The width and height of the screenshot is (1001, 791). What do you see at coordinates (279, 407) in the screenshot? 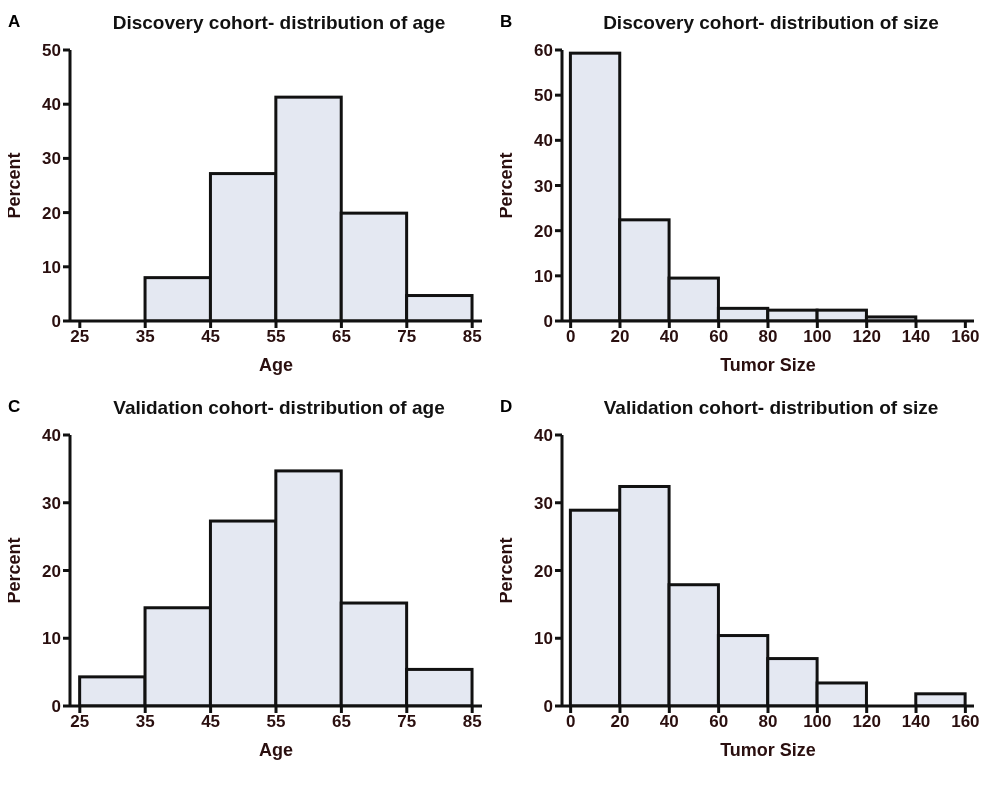
I see `chart-title: Validation cohort- distribution of age` at bounding box center [279, 407].